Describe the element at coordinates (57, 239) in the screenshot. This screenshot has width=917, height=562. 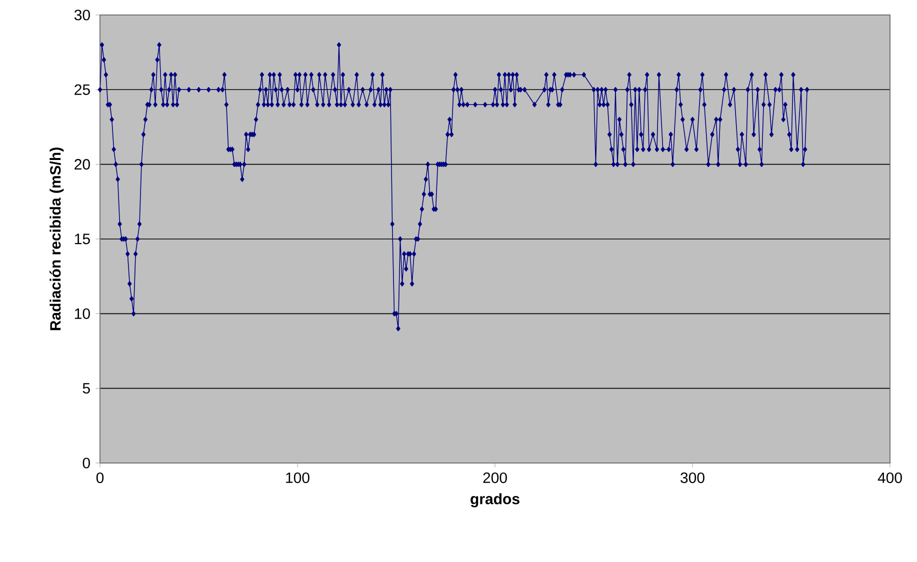
I see `y-axis-title: Radiación recibida (mS/h)` at that location.